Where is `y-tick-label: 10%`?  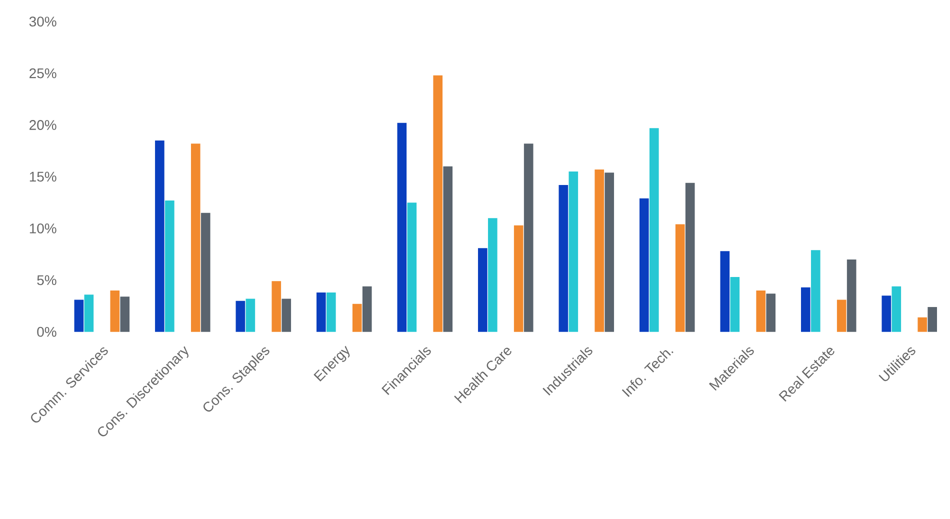
y-tick-label: 10% is located at coordinates (43, 229).